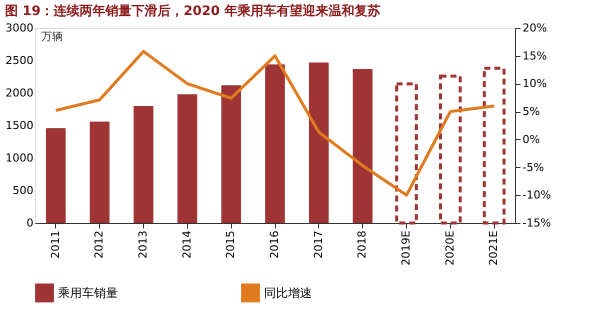 Image resolution: width=600 pixels, height=323 pixels. I want to click on y-tick-label: 2500, so click(20, 60).